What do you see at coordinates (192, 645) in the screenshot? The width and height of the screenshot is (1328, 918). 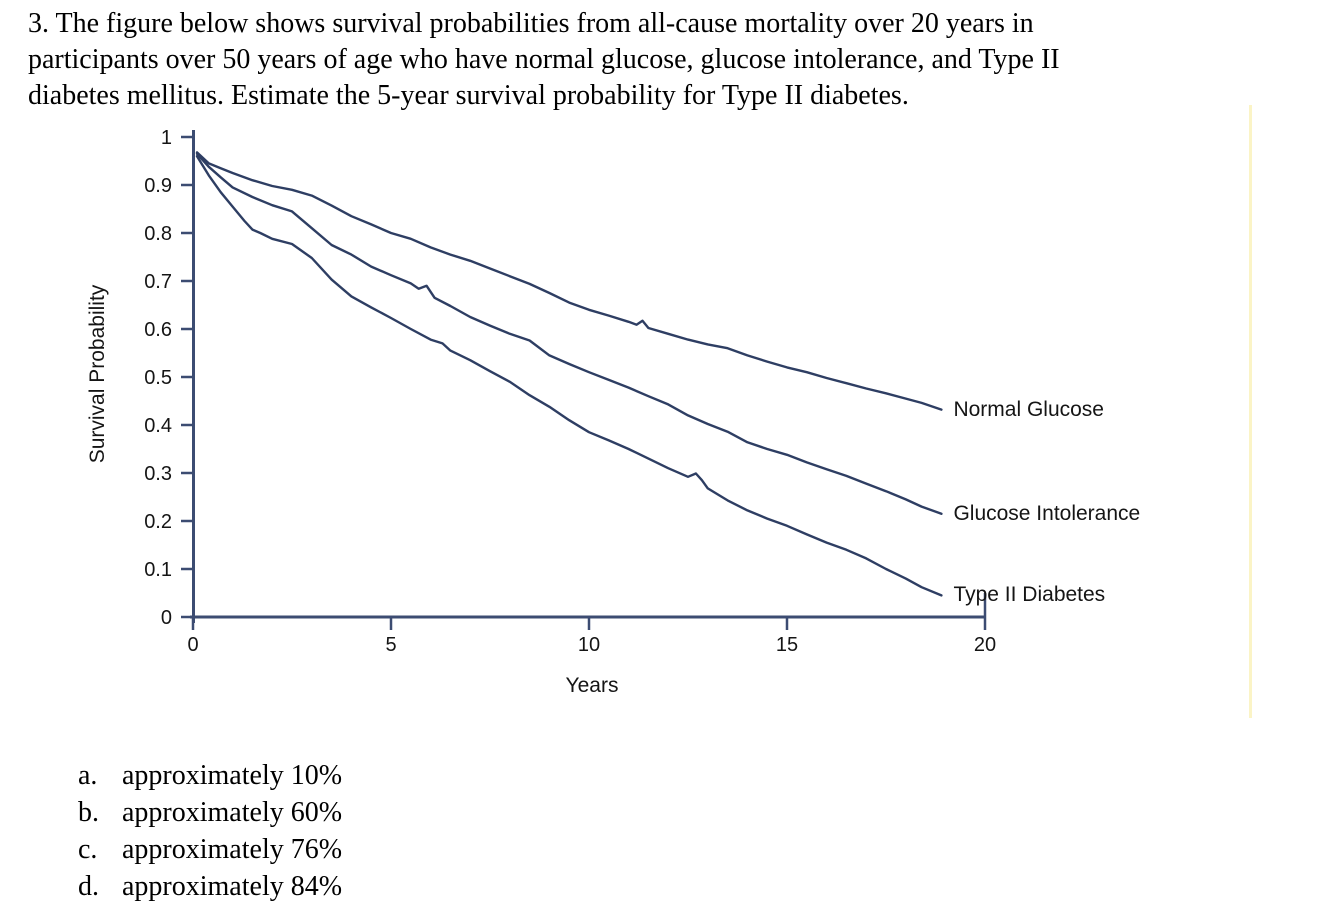 I see `x-tick-label: 0` at bounding box center [192, 645].